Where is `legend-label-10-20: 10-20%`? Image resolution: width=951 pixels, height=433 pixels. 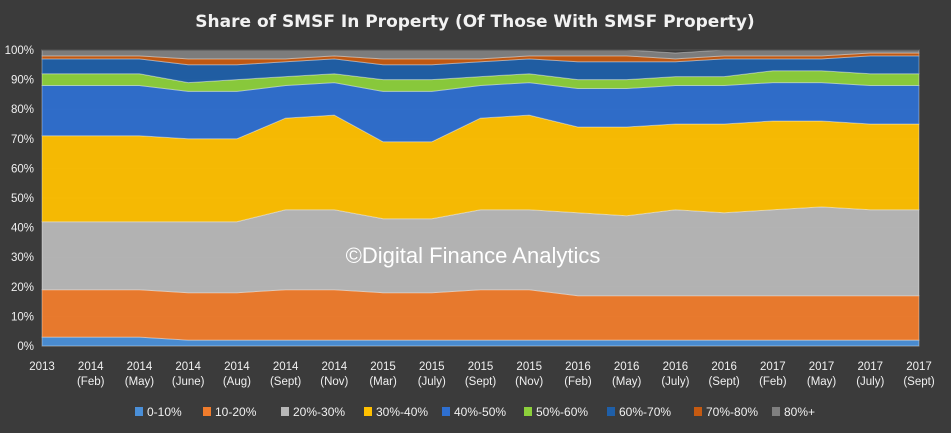 legend-label-10-20: 10-20% is located at coordinates (236, 412).